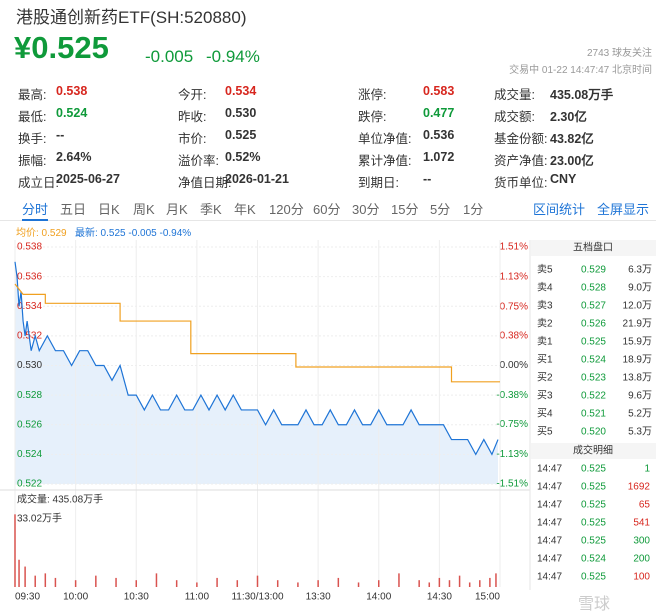  What do you see at coordinates (72, 113) in the screenshot?
I see `stat-value: 0.524` at bounding box center [72, 113].